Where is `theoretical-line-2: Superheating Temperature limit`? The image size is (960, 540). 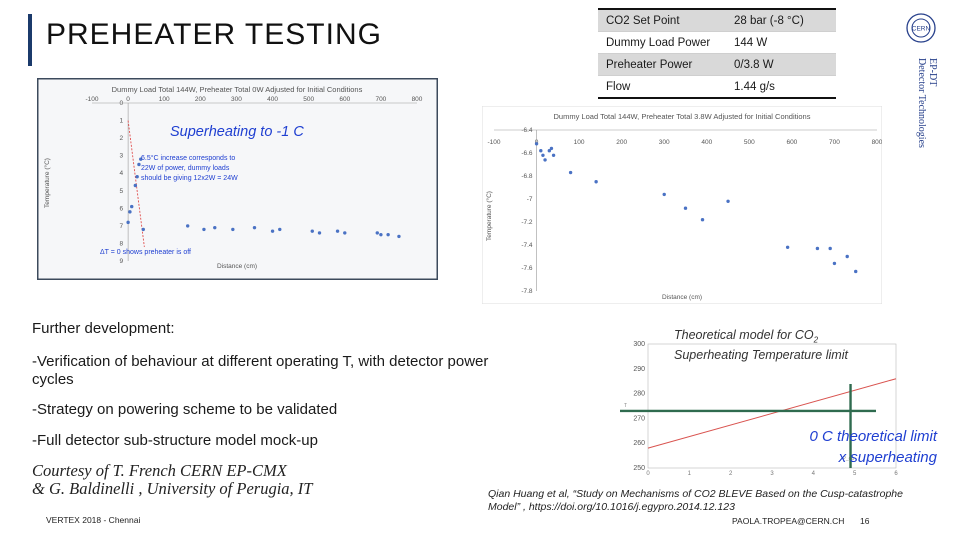 theoretical-line-2: Superheating Temperature limit is located at coordinates (761, 354).